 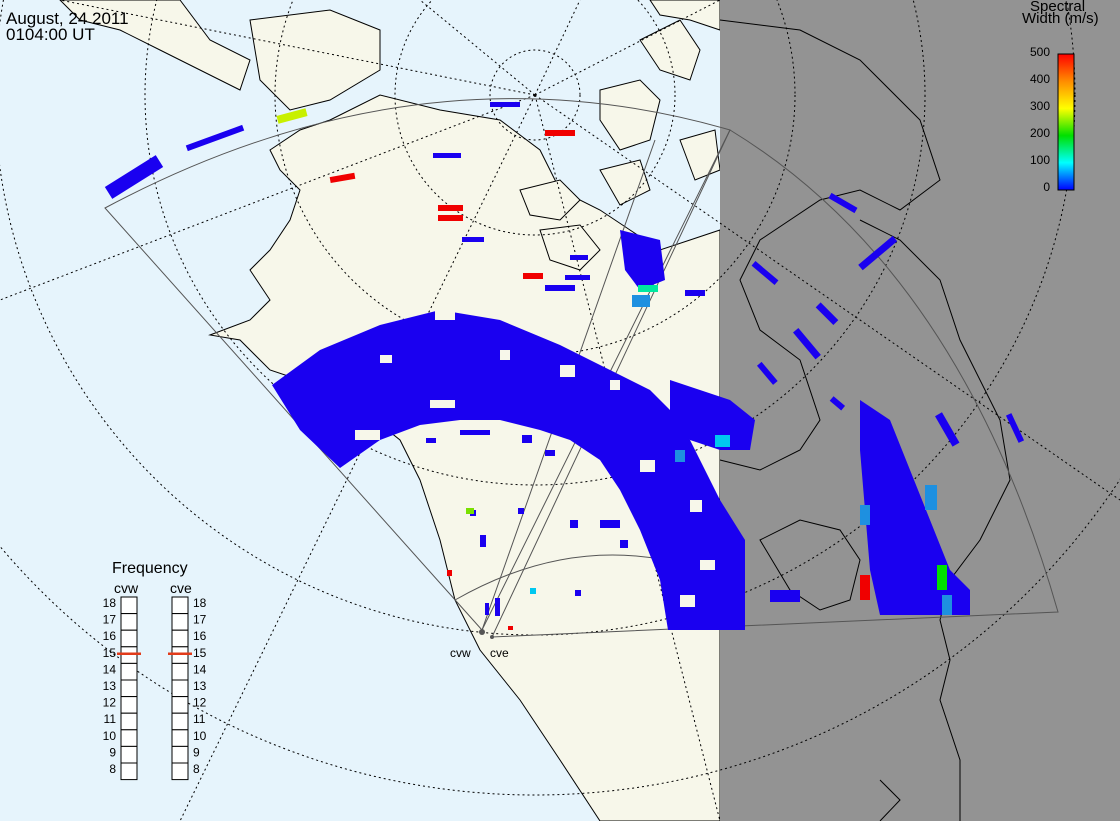 What do you see at coordinates (1040, 52) in the screenshot?
I see `colorbar-tick-500: 500` at bounding box center [1040, 52].